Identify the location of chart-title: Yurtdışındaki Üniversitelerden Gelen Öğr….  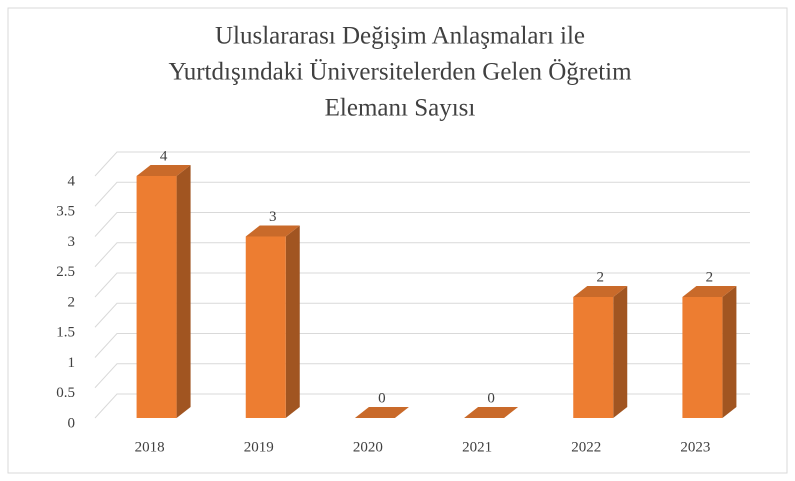
(400, 72).